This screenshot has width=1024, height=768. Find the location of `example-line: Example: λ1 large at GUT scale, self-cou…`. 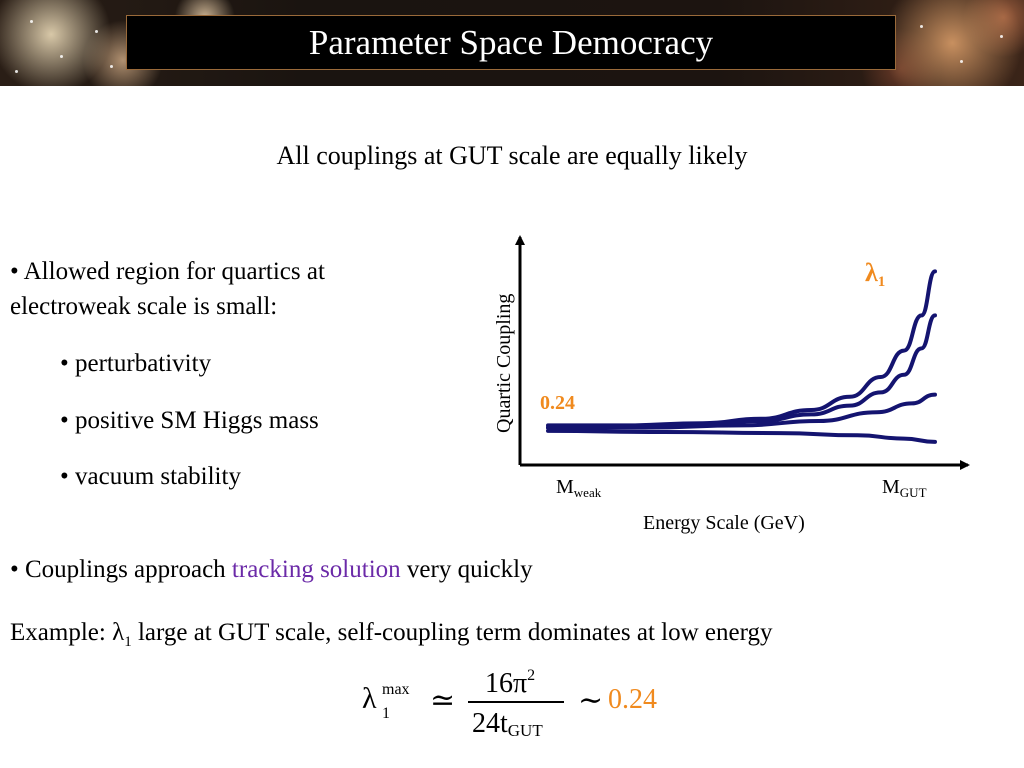

example-line: Example: λ1 large at GUT scale, self-cou… is located at coordinates (391, 635).